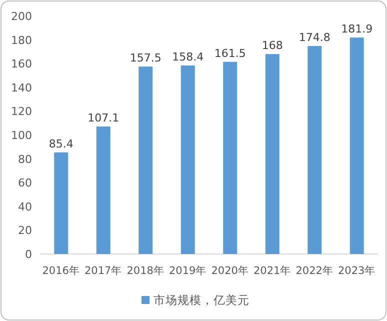  I want to click on data-label: 161.5, so click(230, 53).